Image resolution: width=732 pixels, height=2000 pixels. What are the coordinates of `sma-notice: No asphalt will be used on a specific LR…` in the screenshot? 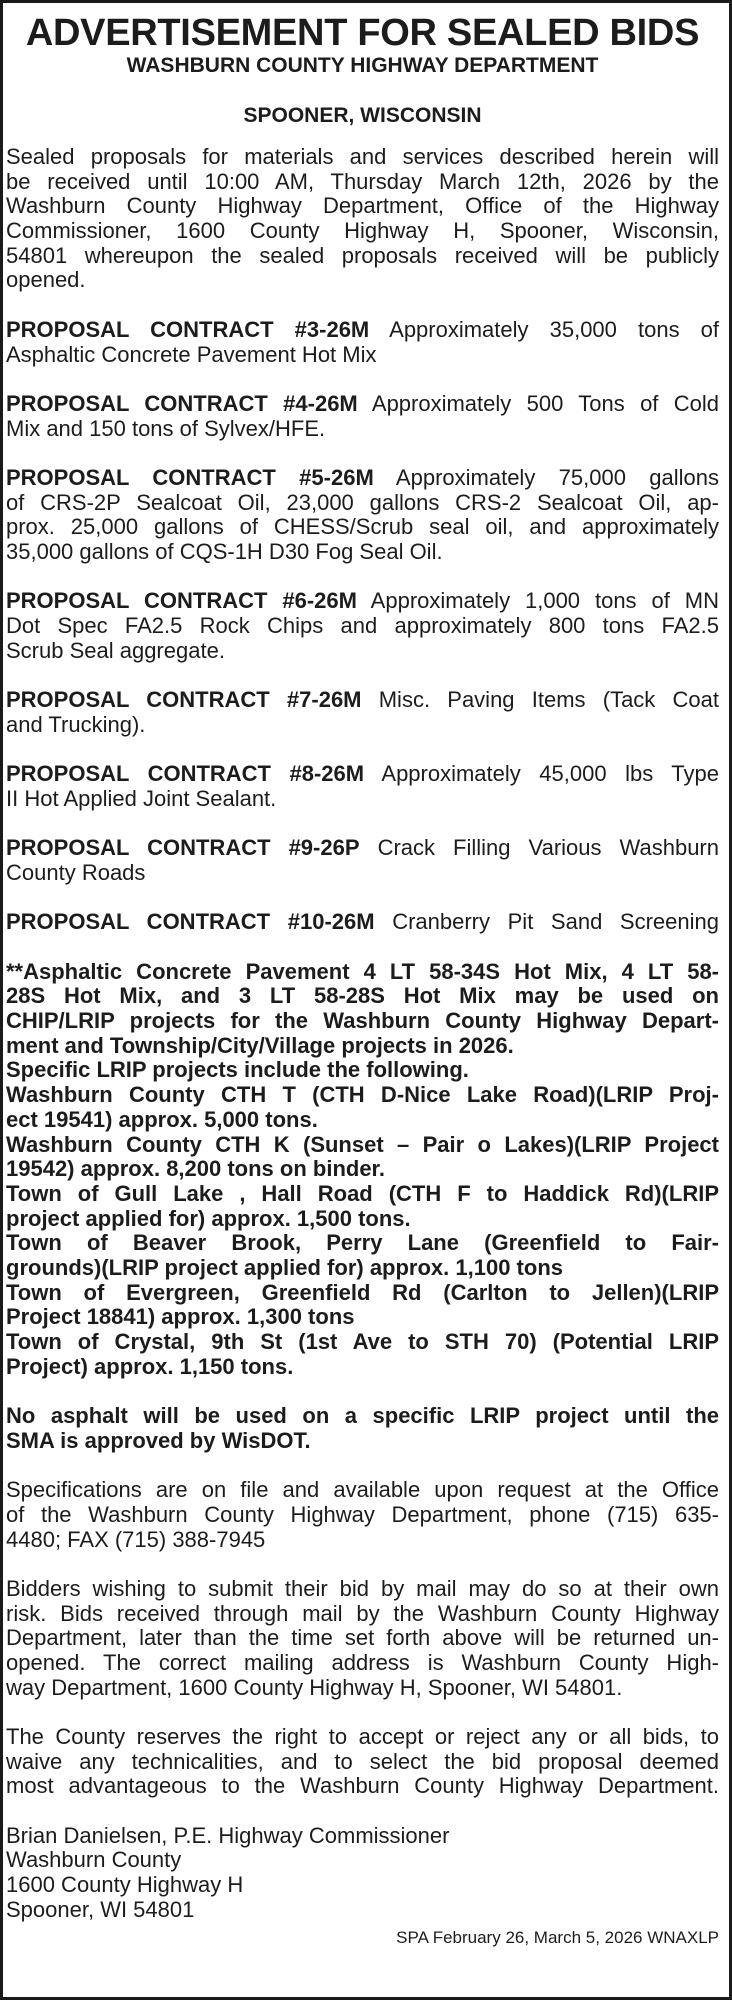 It's located at (362, 1428).